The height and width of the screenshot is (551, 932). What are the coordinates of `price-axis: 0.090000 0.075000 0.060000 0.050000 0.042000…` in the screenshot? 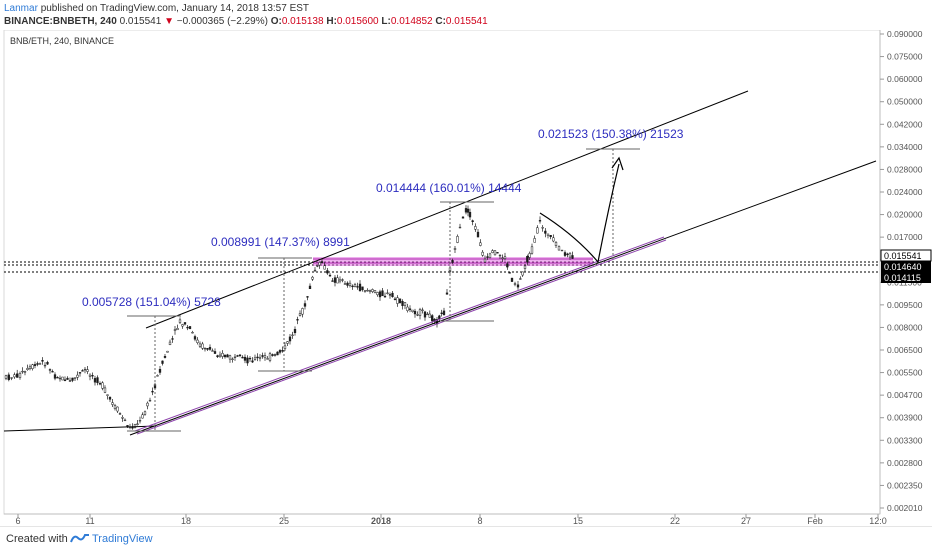 It's located at (901, 271).